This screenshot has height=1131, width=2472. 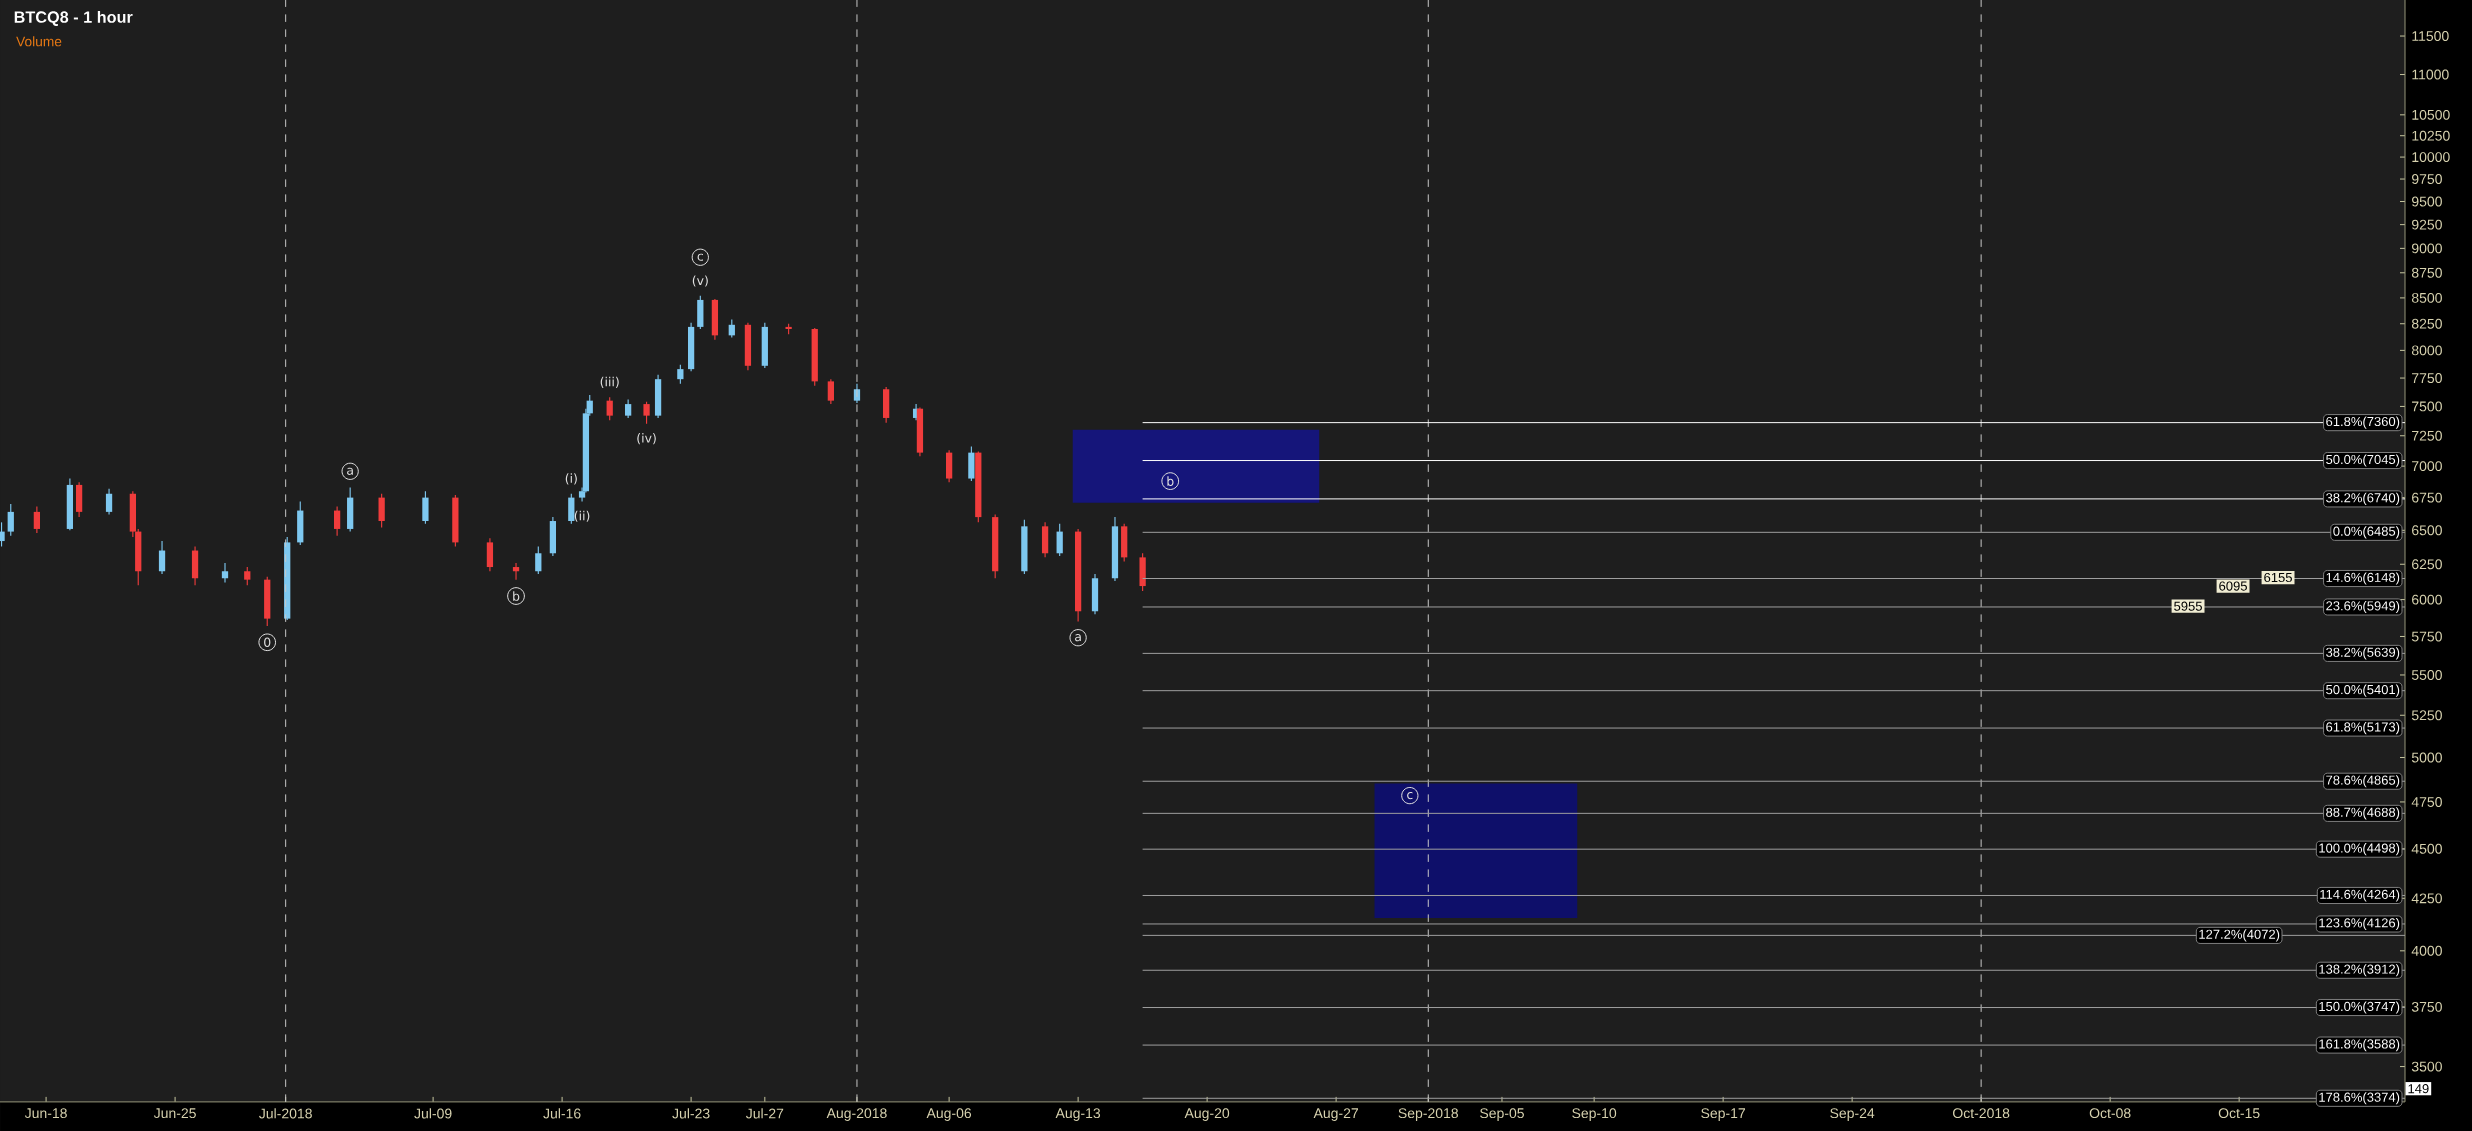 What do you see at coordinates (582, 516) in the screenshot?
I see `annotation: (ii)` at bounding box center [582, 516].